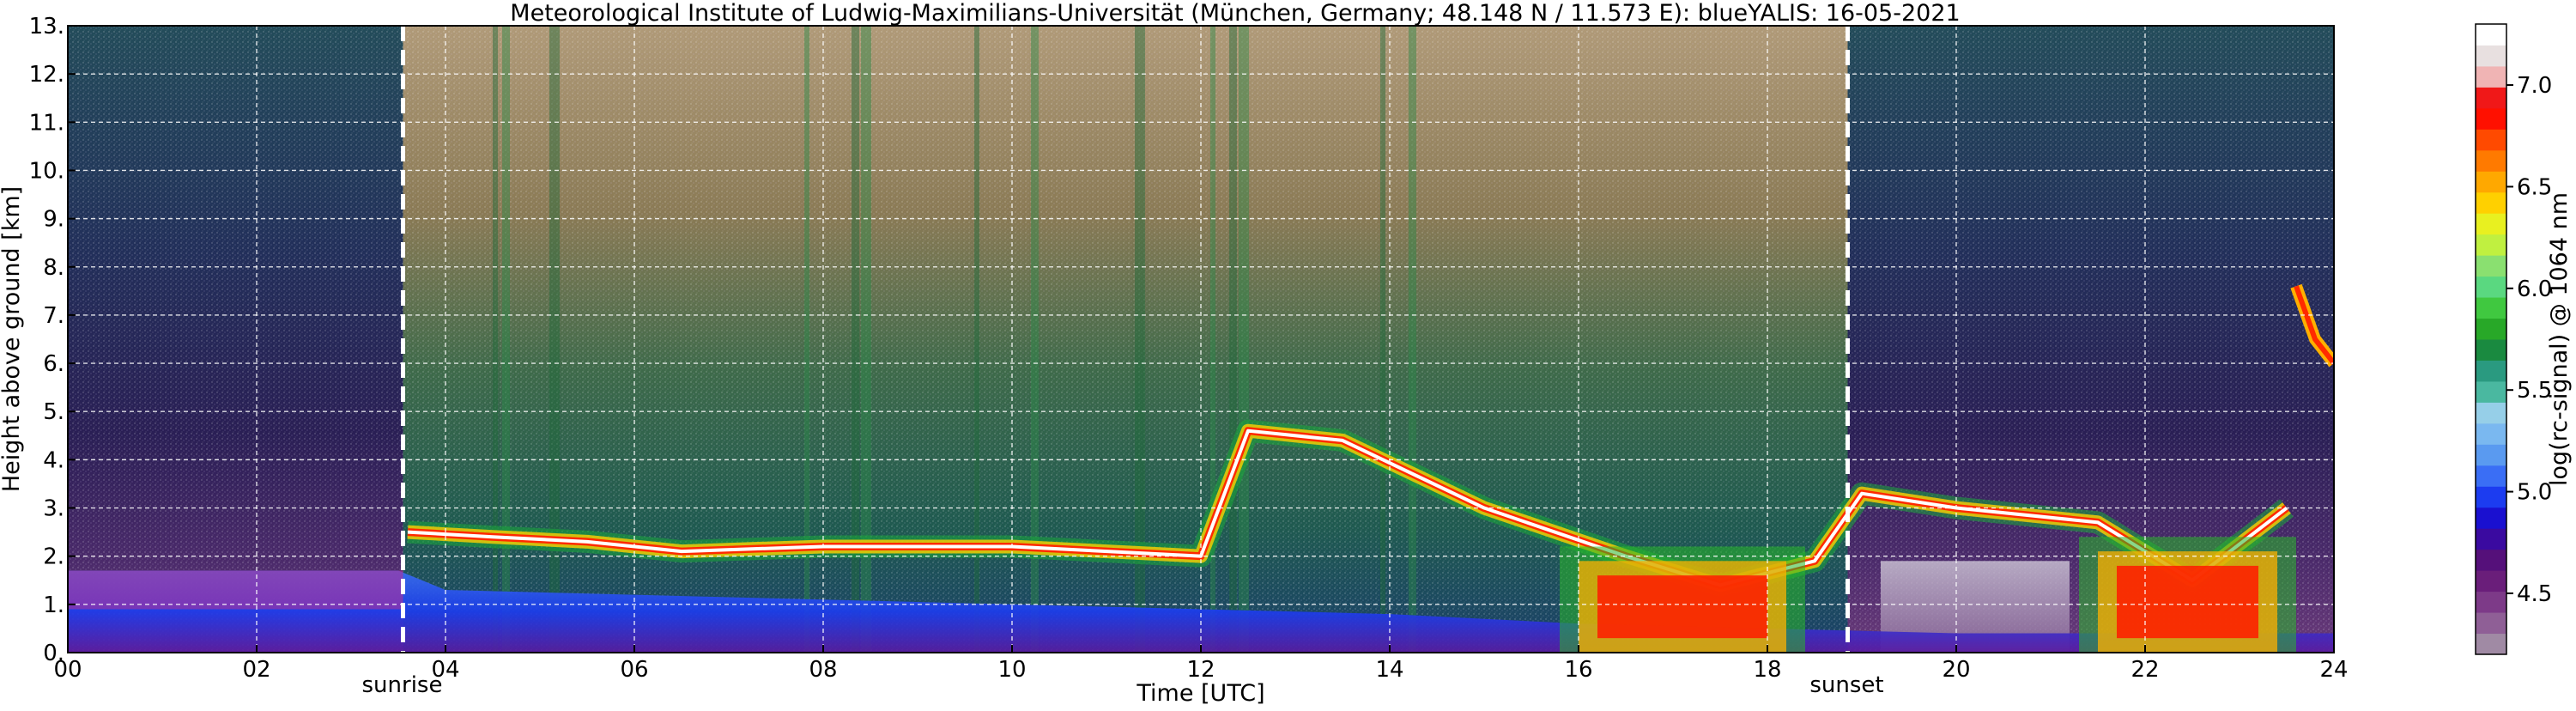 Image resolution: width=2576 pixels, height=711 pixels. Describe the element at coordinates (53, 605) in the screenshot. I see `y-tick-label: 1.` at that location.